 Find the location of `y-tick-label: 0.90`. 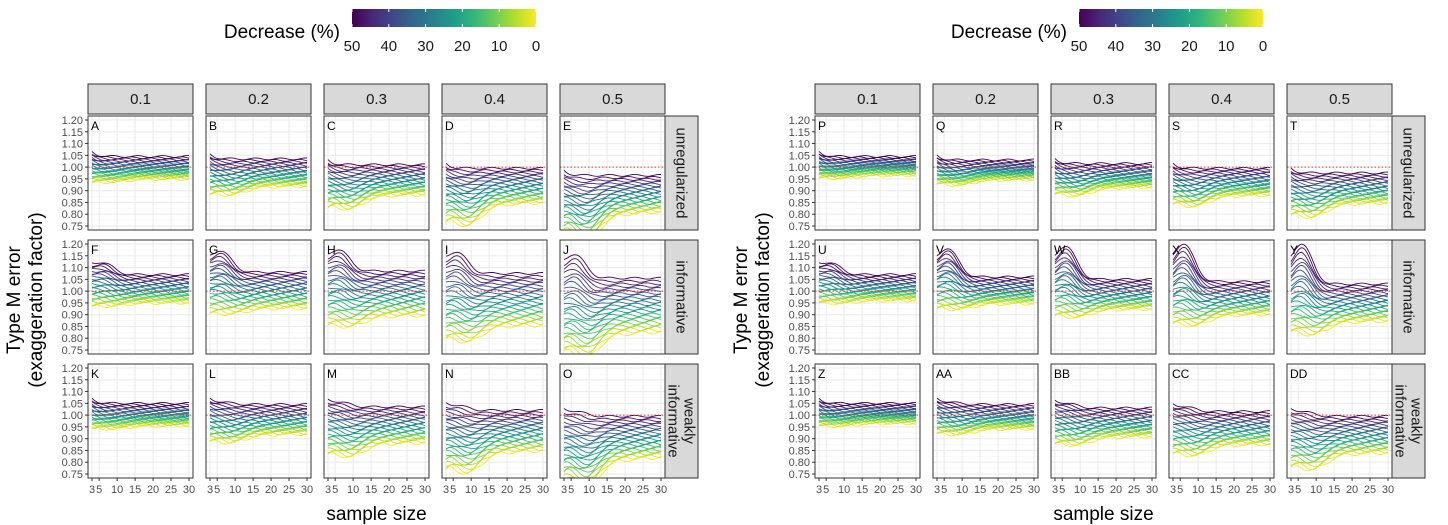

y-tick-label: 0.90 is located at coordinates (72, 192).